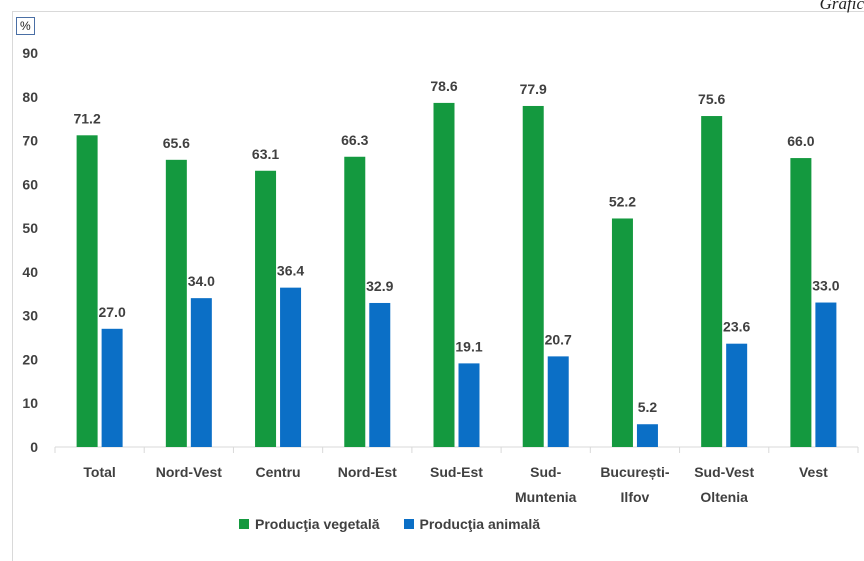 The image size is (864, 561). Describe the element at coordinates (648, 407) in the screenshot. I see `data-label: 5.2` at that location.